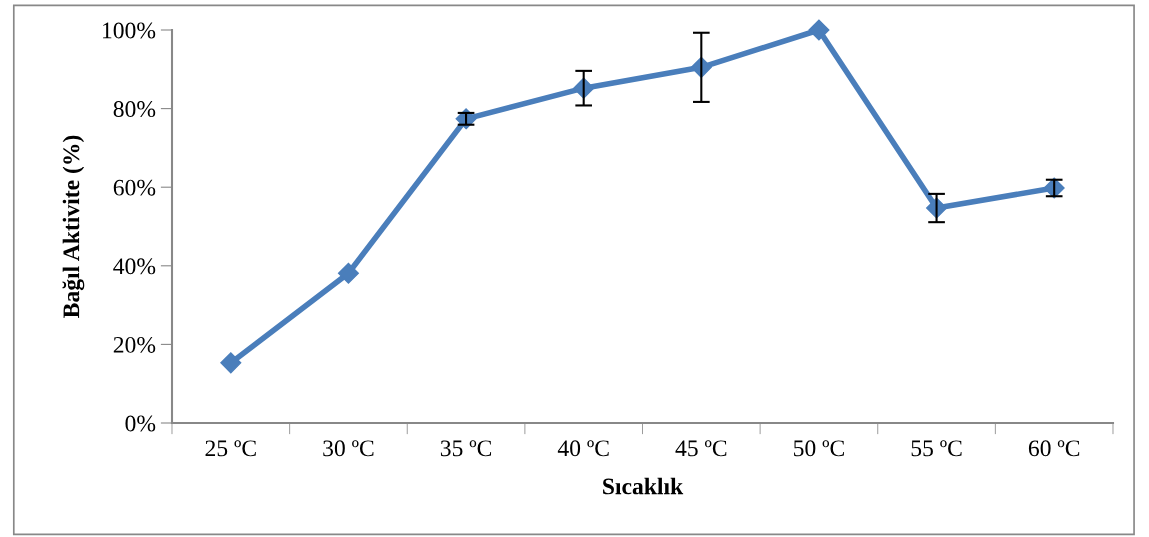 This screenshot has height=537, width=1149. Describe the element at coordinates (134, 109) in the screenshot. I see `y-tick-label: 80%` at that location.